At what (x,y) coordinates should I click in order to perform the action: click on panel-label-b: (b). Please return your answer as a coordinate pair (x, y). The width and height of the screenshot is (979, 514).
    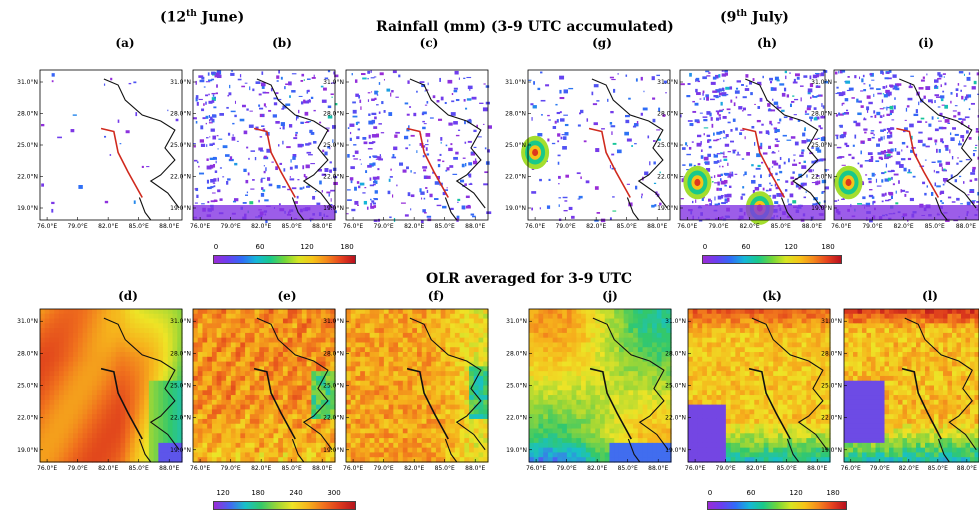
    Looking at the image, I should click on (282, 43).